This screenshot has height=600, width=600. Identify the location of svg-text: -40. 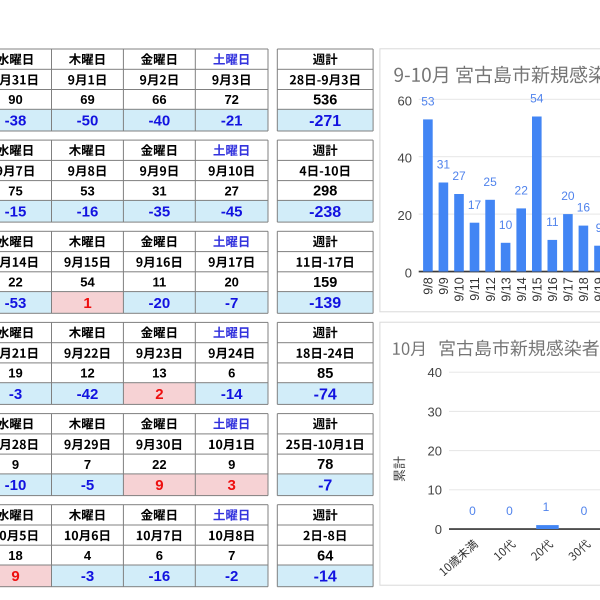
(160, 121).